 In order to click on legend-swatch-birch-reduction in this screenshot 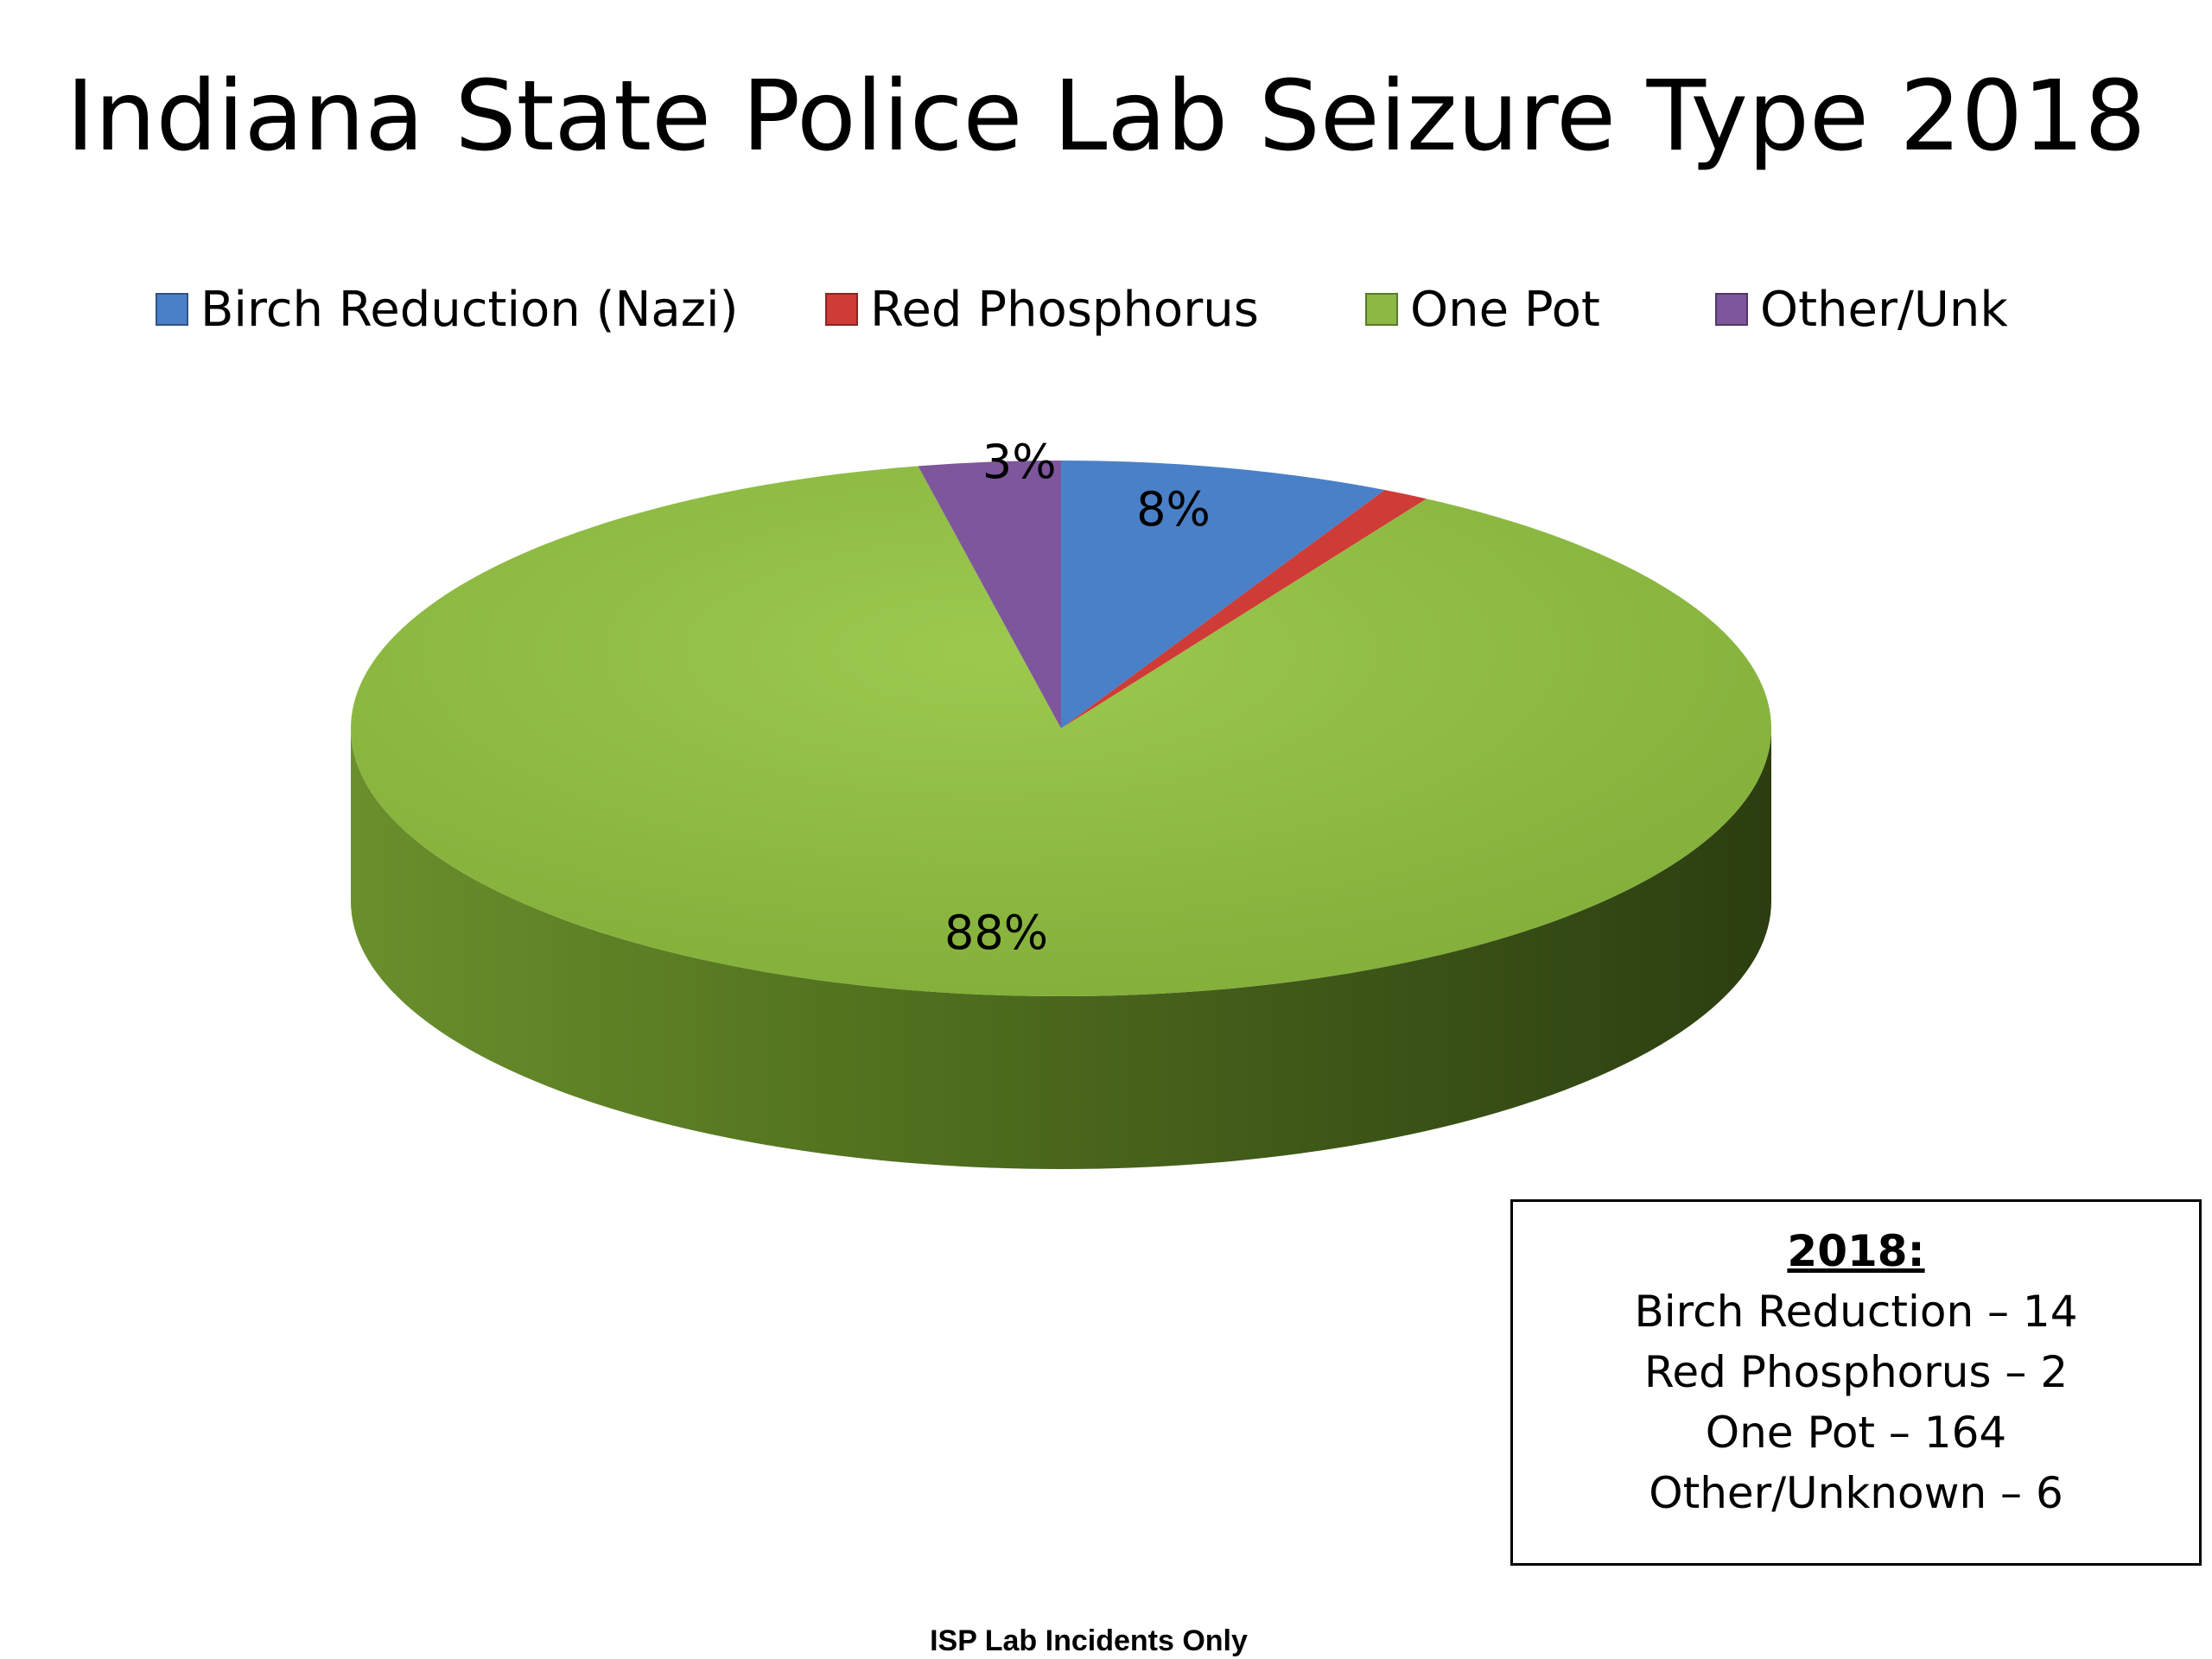, I will do `click(172, 309)`.